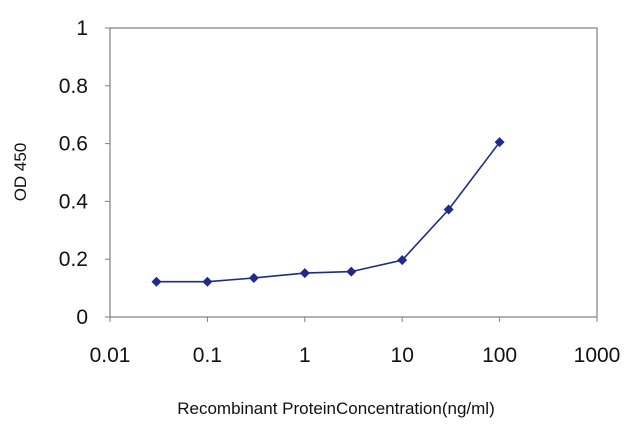 This screenshot has width=640, height=427. What do you see at coordinates (84, 173) in the screenshot?
I see `y-axis-ticks: 0 0.2 0.4 0.6 0.8 1` at bounding box center [84, 173].